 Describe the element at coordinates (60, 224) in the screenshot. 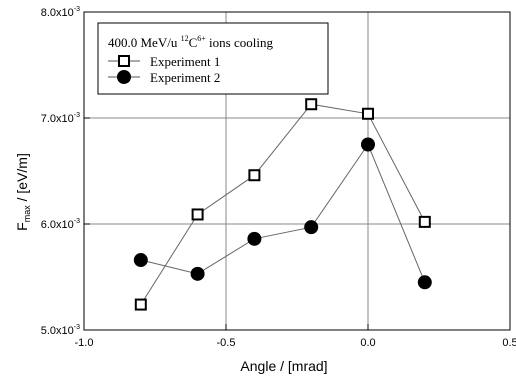

I see `y-tick-label: 6.0x10⁻³` at that location.